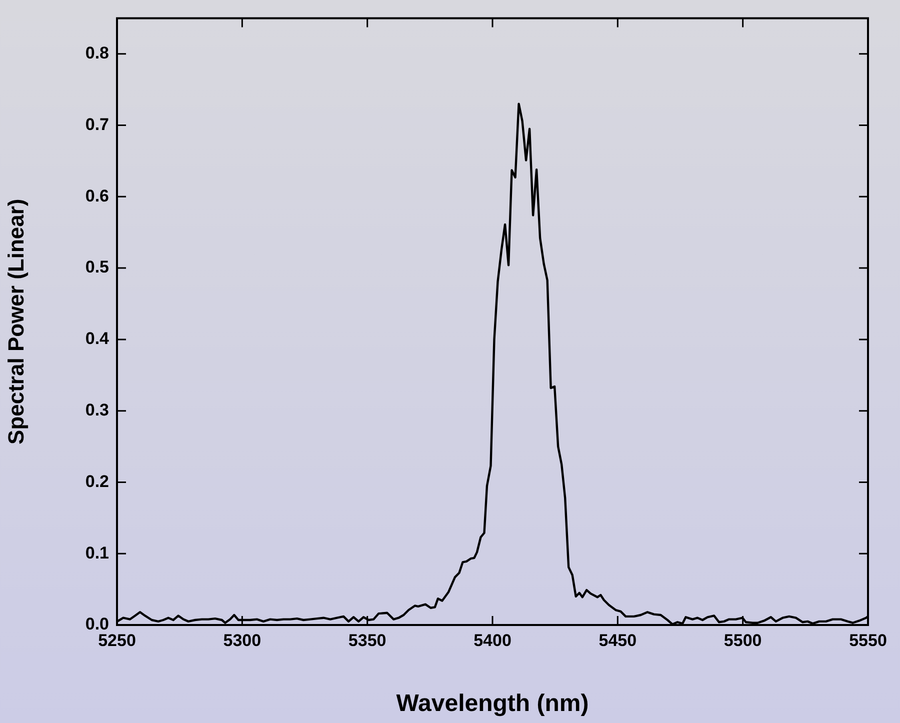 Image resolution: width=900 pixels, height=723 pixels. I want to click on y-tick-label: 0.5, so click(97, 267).